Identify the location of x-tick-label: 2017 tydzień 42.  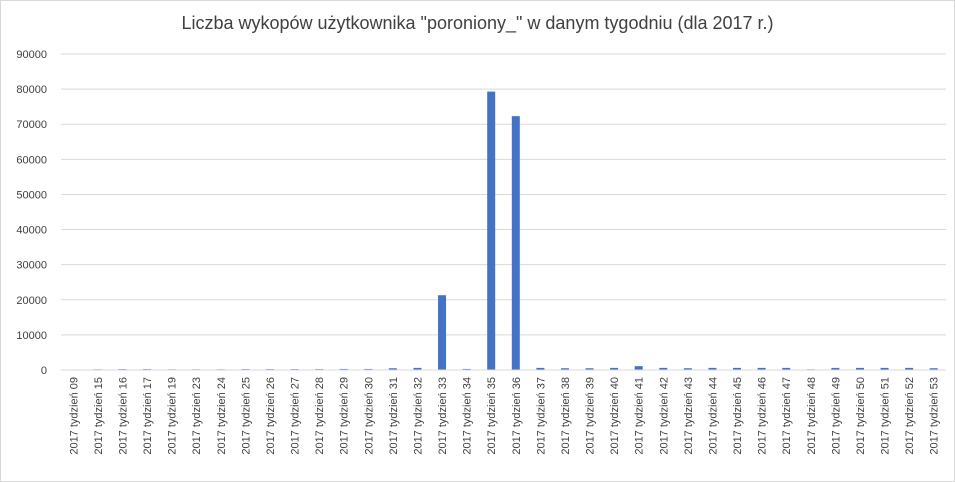
(664, 416).